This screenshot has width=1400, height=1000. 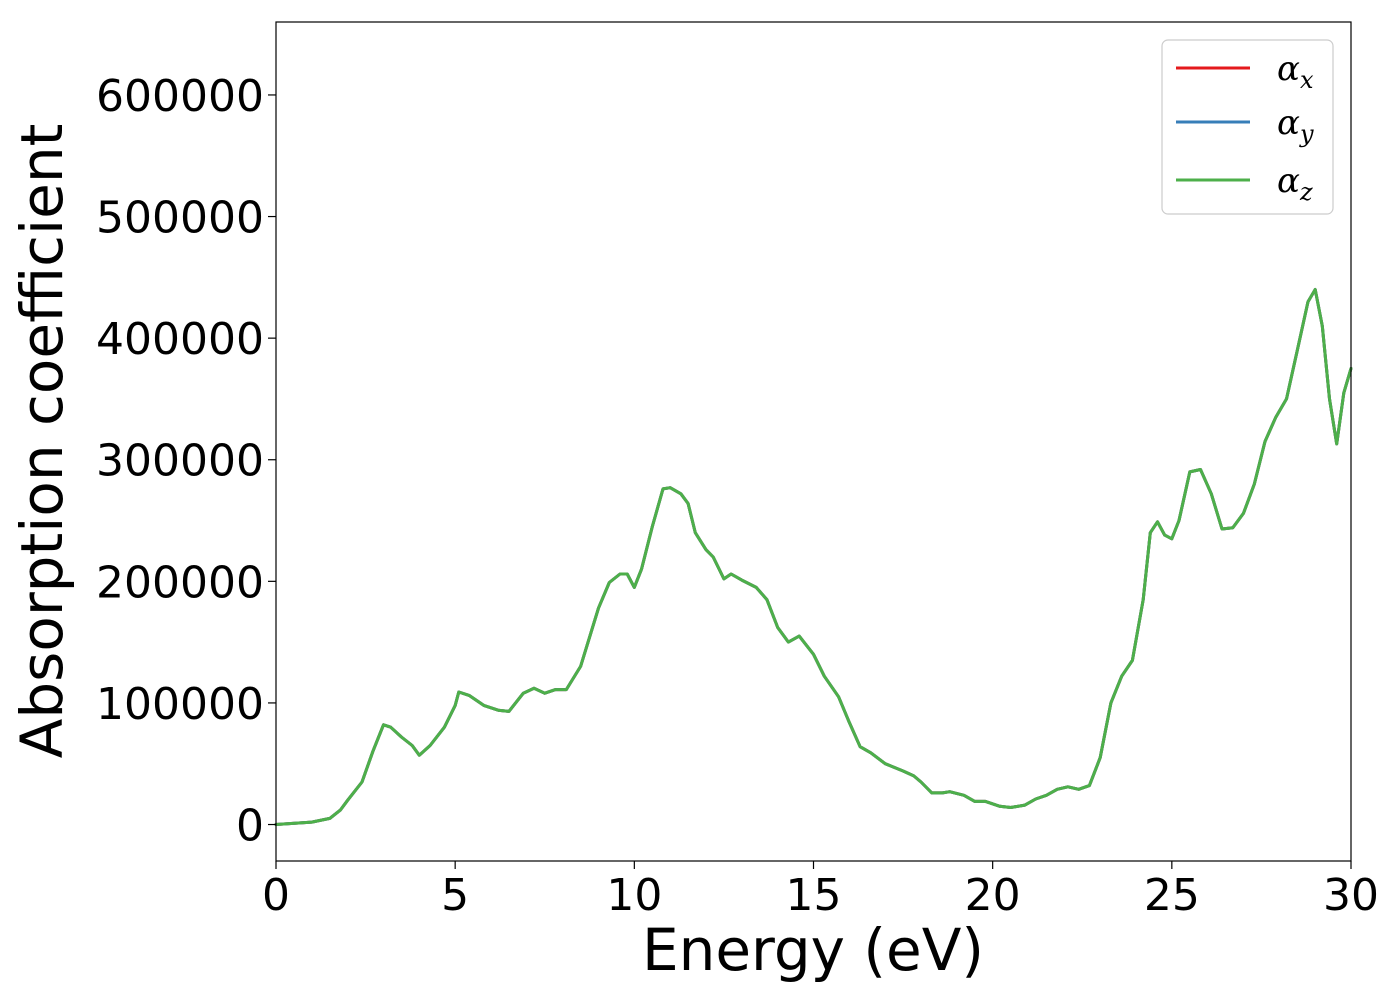 I want to click on y-tick-label: 400000, so click(x=180, y=339).